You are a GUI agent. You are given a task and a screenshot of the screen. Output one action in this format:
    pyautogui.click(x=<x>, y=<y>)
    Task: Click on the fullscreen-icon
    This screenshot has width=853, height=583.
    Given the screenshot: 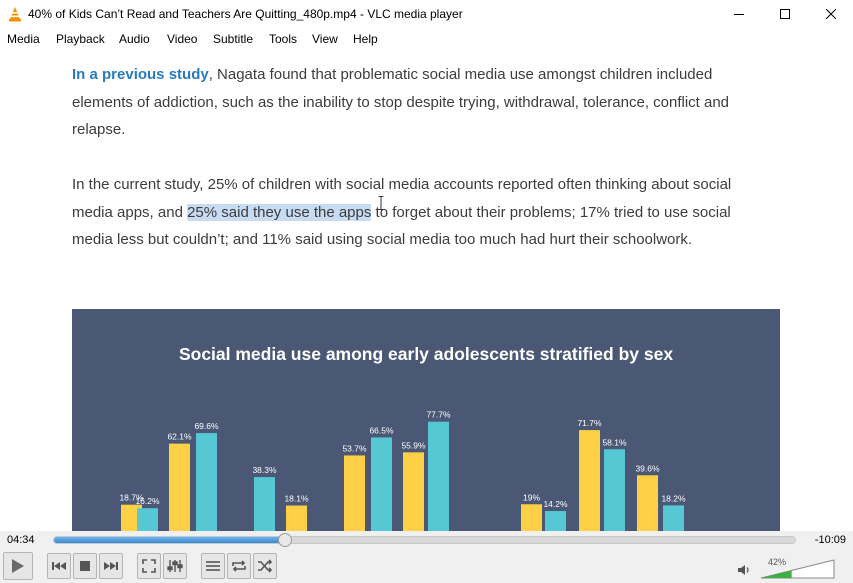 What is the action you would take?
    pyautogui.click(x=149, y=566)
    